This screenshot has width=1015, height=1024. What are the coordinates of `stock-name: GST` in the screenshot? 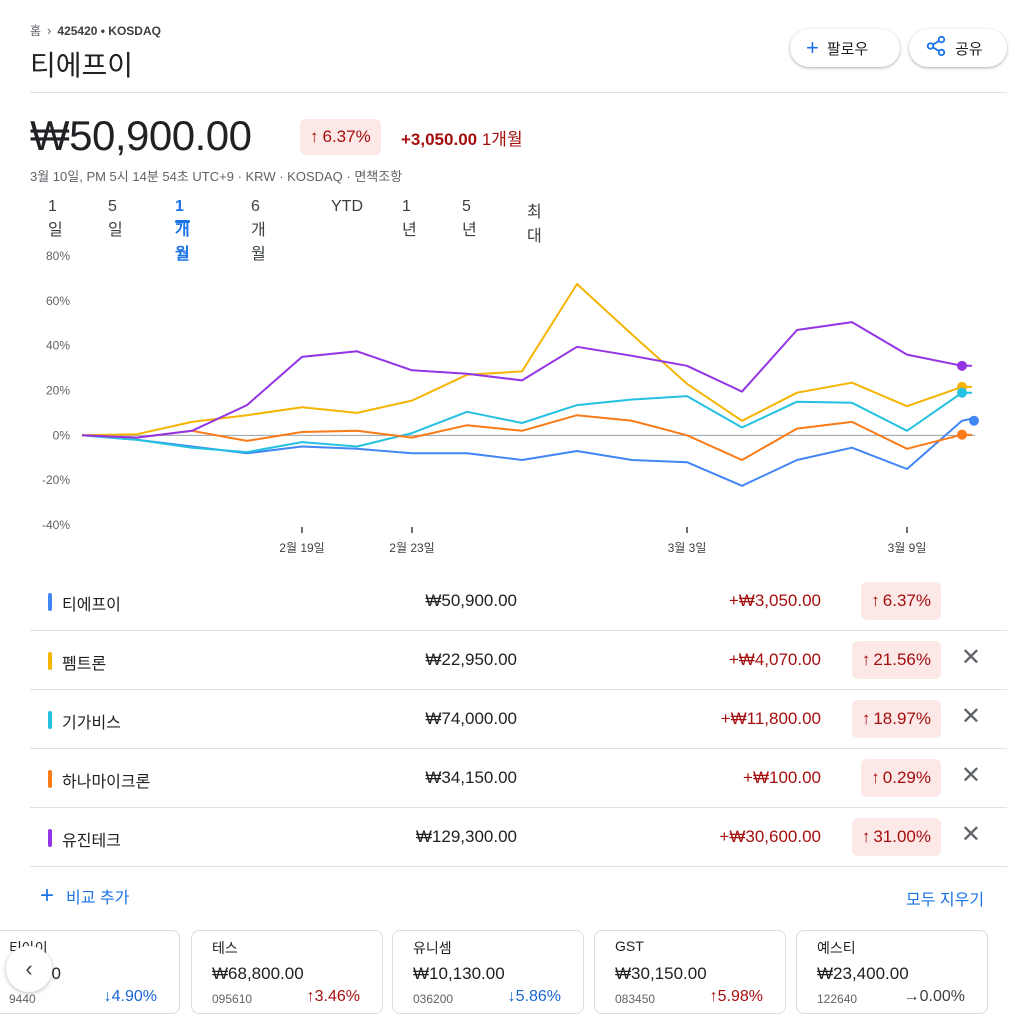 It's located at (629, 946).